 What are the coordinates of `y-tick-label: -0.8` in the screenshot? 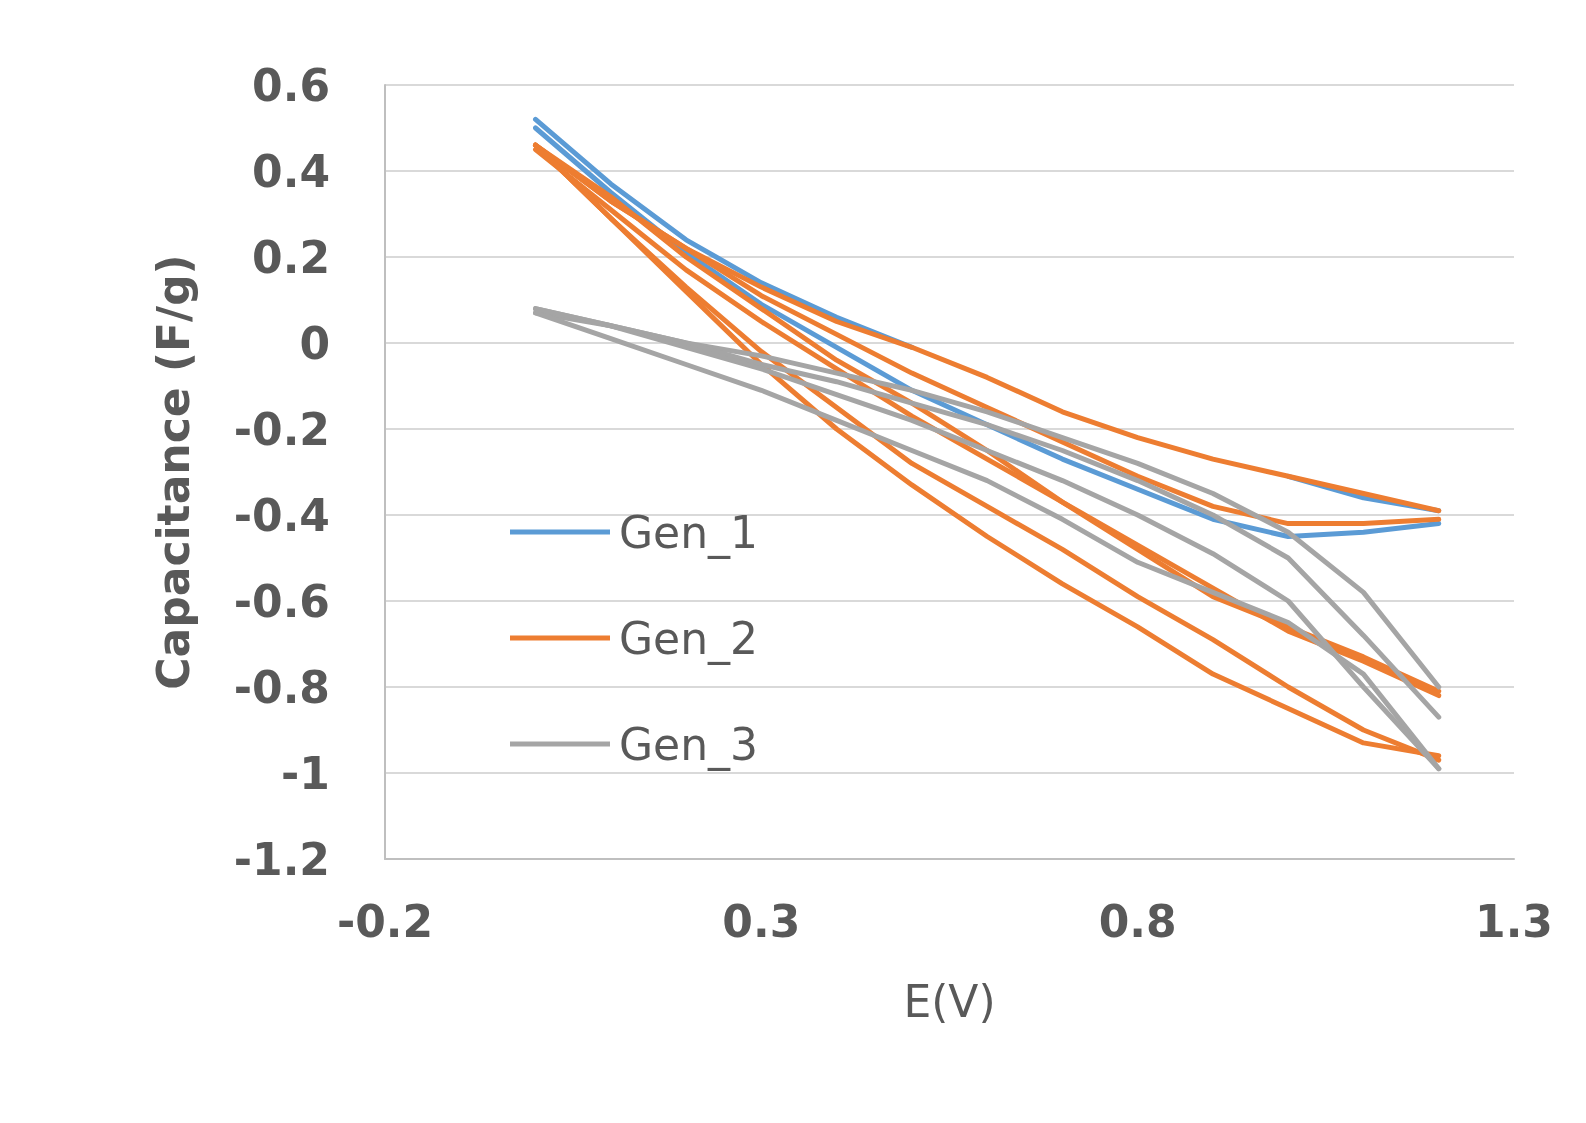 It's located at (281, 687).